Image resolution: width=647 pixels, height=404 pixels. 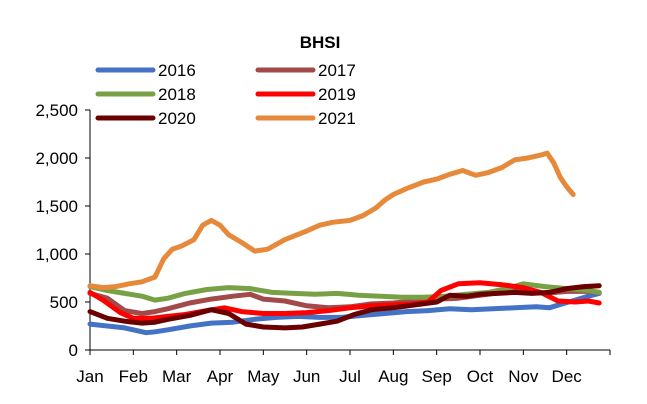 I want to click on x-tick-label: Aug, so click(x=393, y=376).